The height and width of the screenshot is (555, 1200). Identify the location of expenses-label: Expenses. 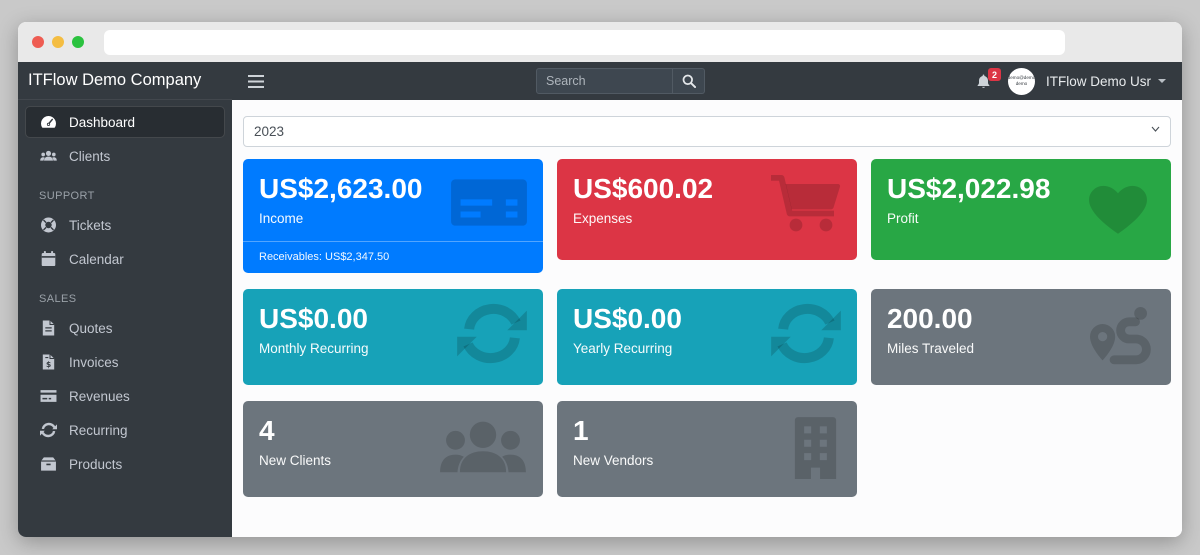
(602, 218).